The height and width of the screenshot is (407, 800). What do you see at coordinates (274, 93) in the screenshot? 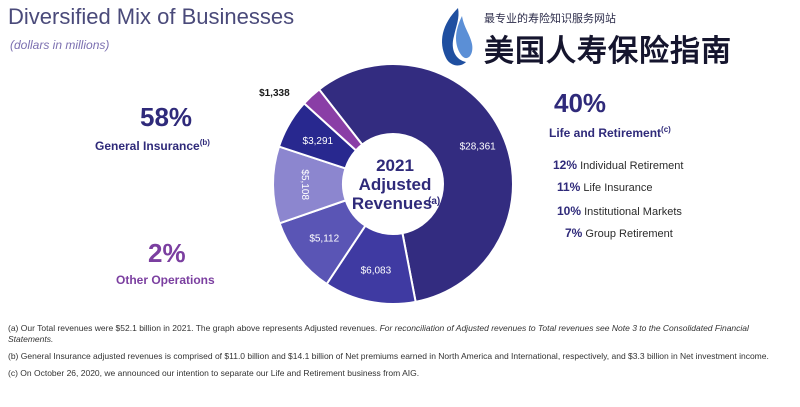
I see `slice-label-other-operations: $1,338` at bounding box center [274, 93].